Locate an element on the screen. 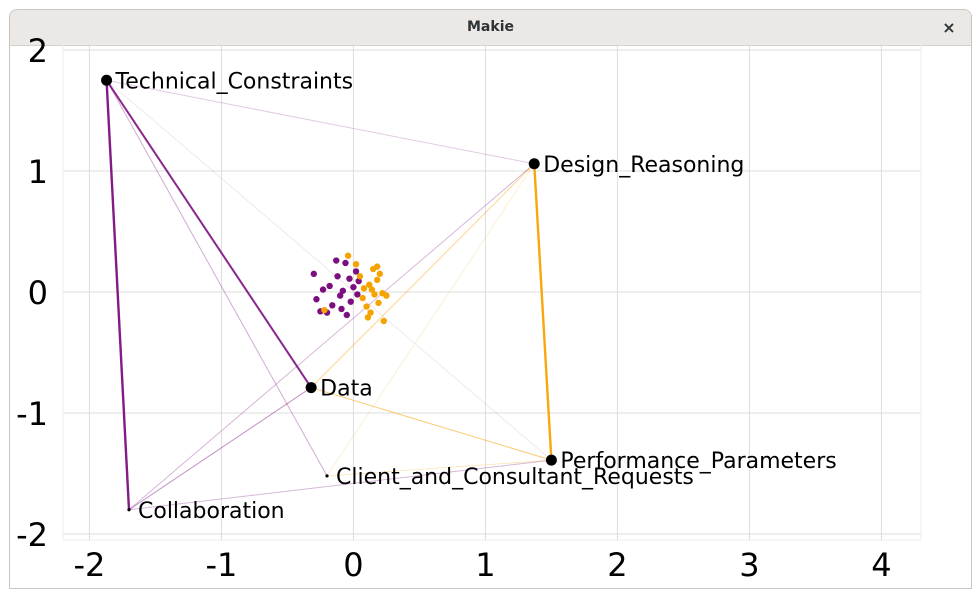  y-tick-label: -1 is located at coordinates (32, 414).